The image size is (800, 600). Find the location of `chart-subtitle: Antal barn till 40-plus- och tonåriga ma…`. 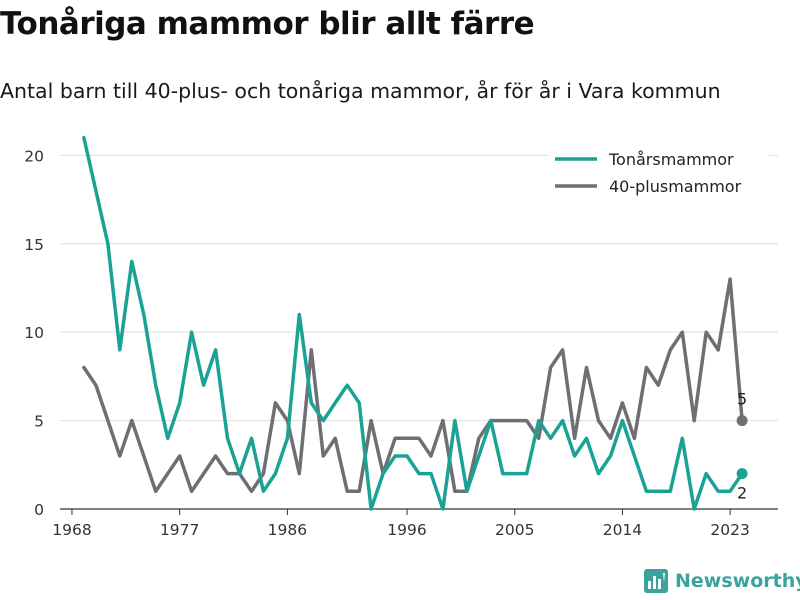

chart-subtitle: Antal barn till 40-plus- och tonåriga ma… is located at coordinates (360, 91).